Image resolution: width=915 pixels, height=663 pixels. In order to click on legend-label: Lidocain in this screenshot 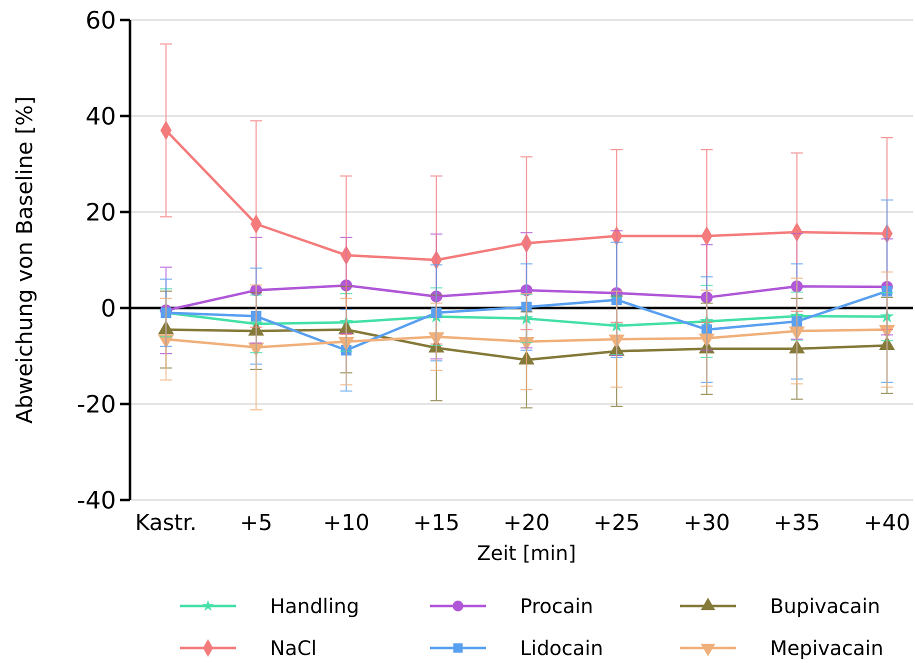, I will do `click(562, 648)`.